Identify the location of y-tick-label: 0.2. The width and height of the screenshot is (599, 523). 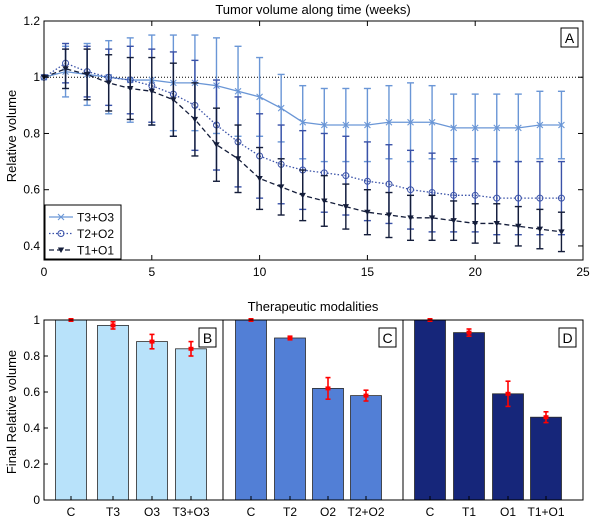
(31, 464).